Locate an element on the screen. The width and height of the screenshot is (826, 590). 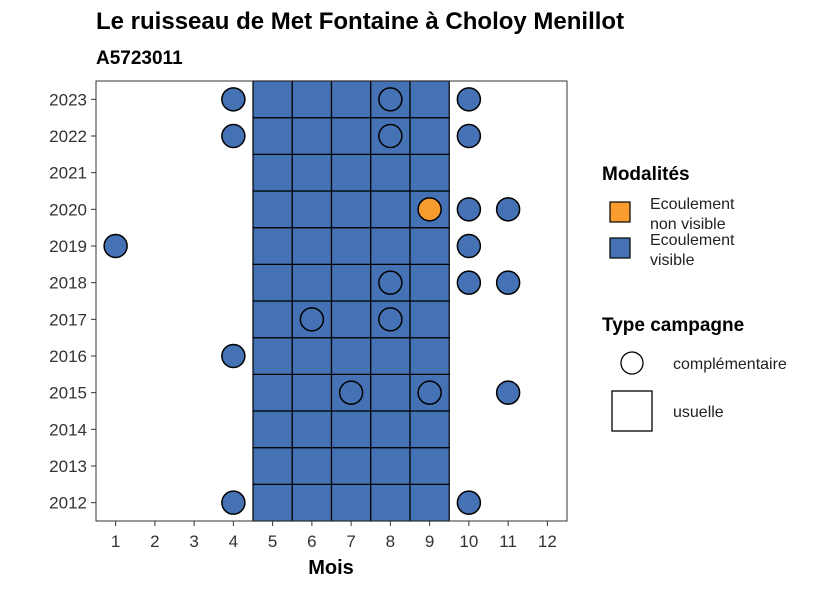
x-tick-label: 11 is located at coordinates (508, 541).